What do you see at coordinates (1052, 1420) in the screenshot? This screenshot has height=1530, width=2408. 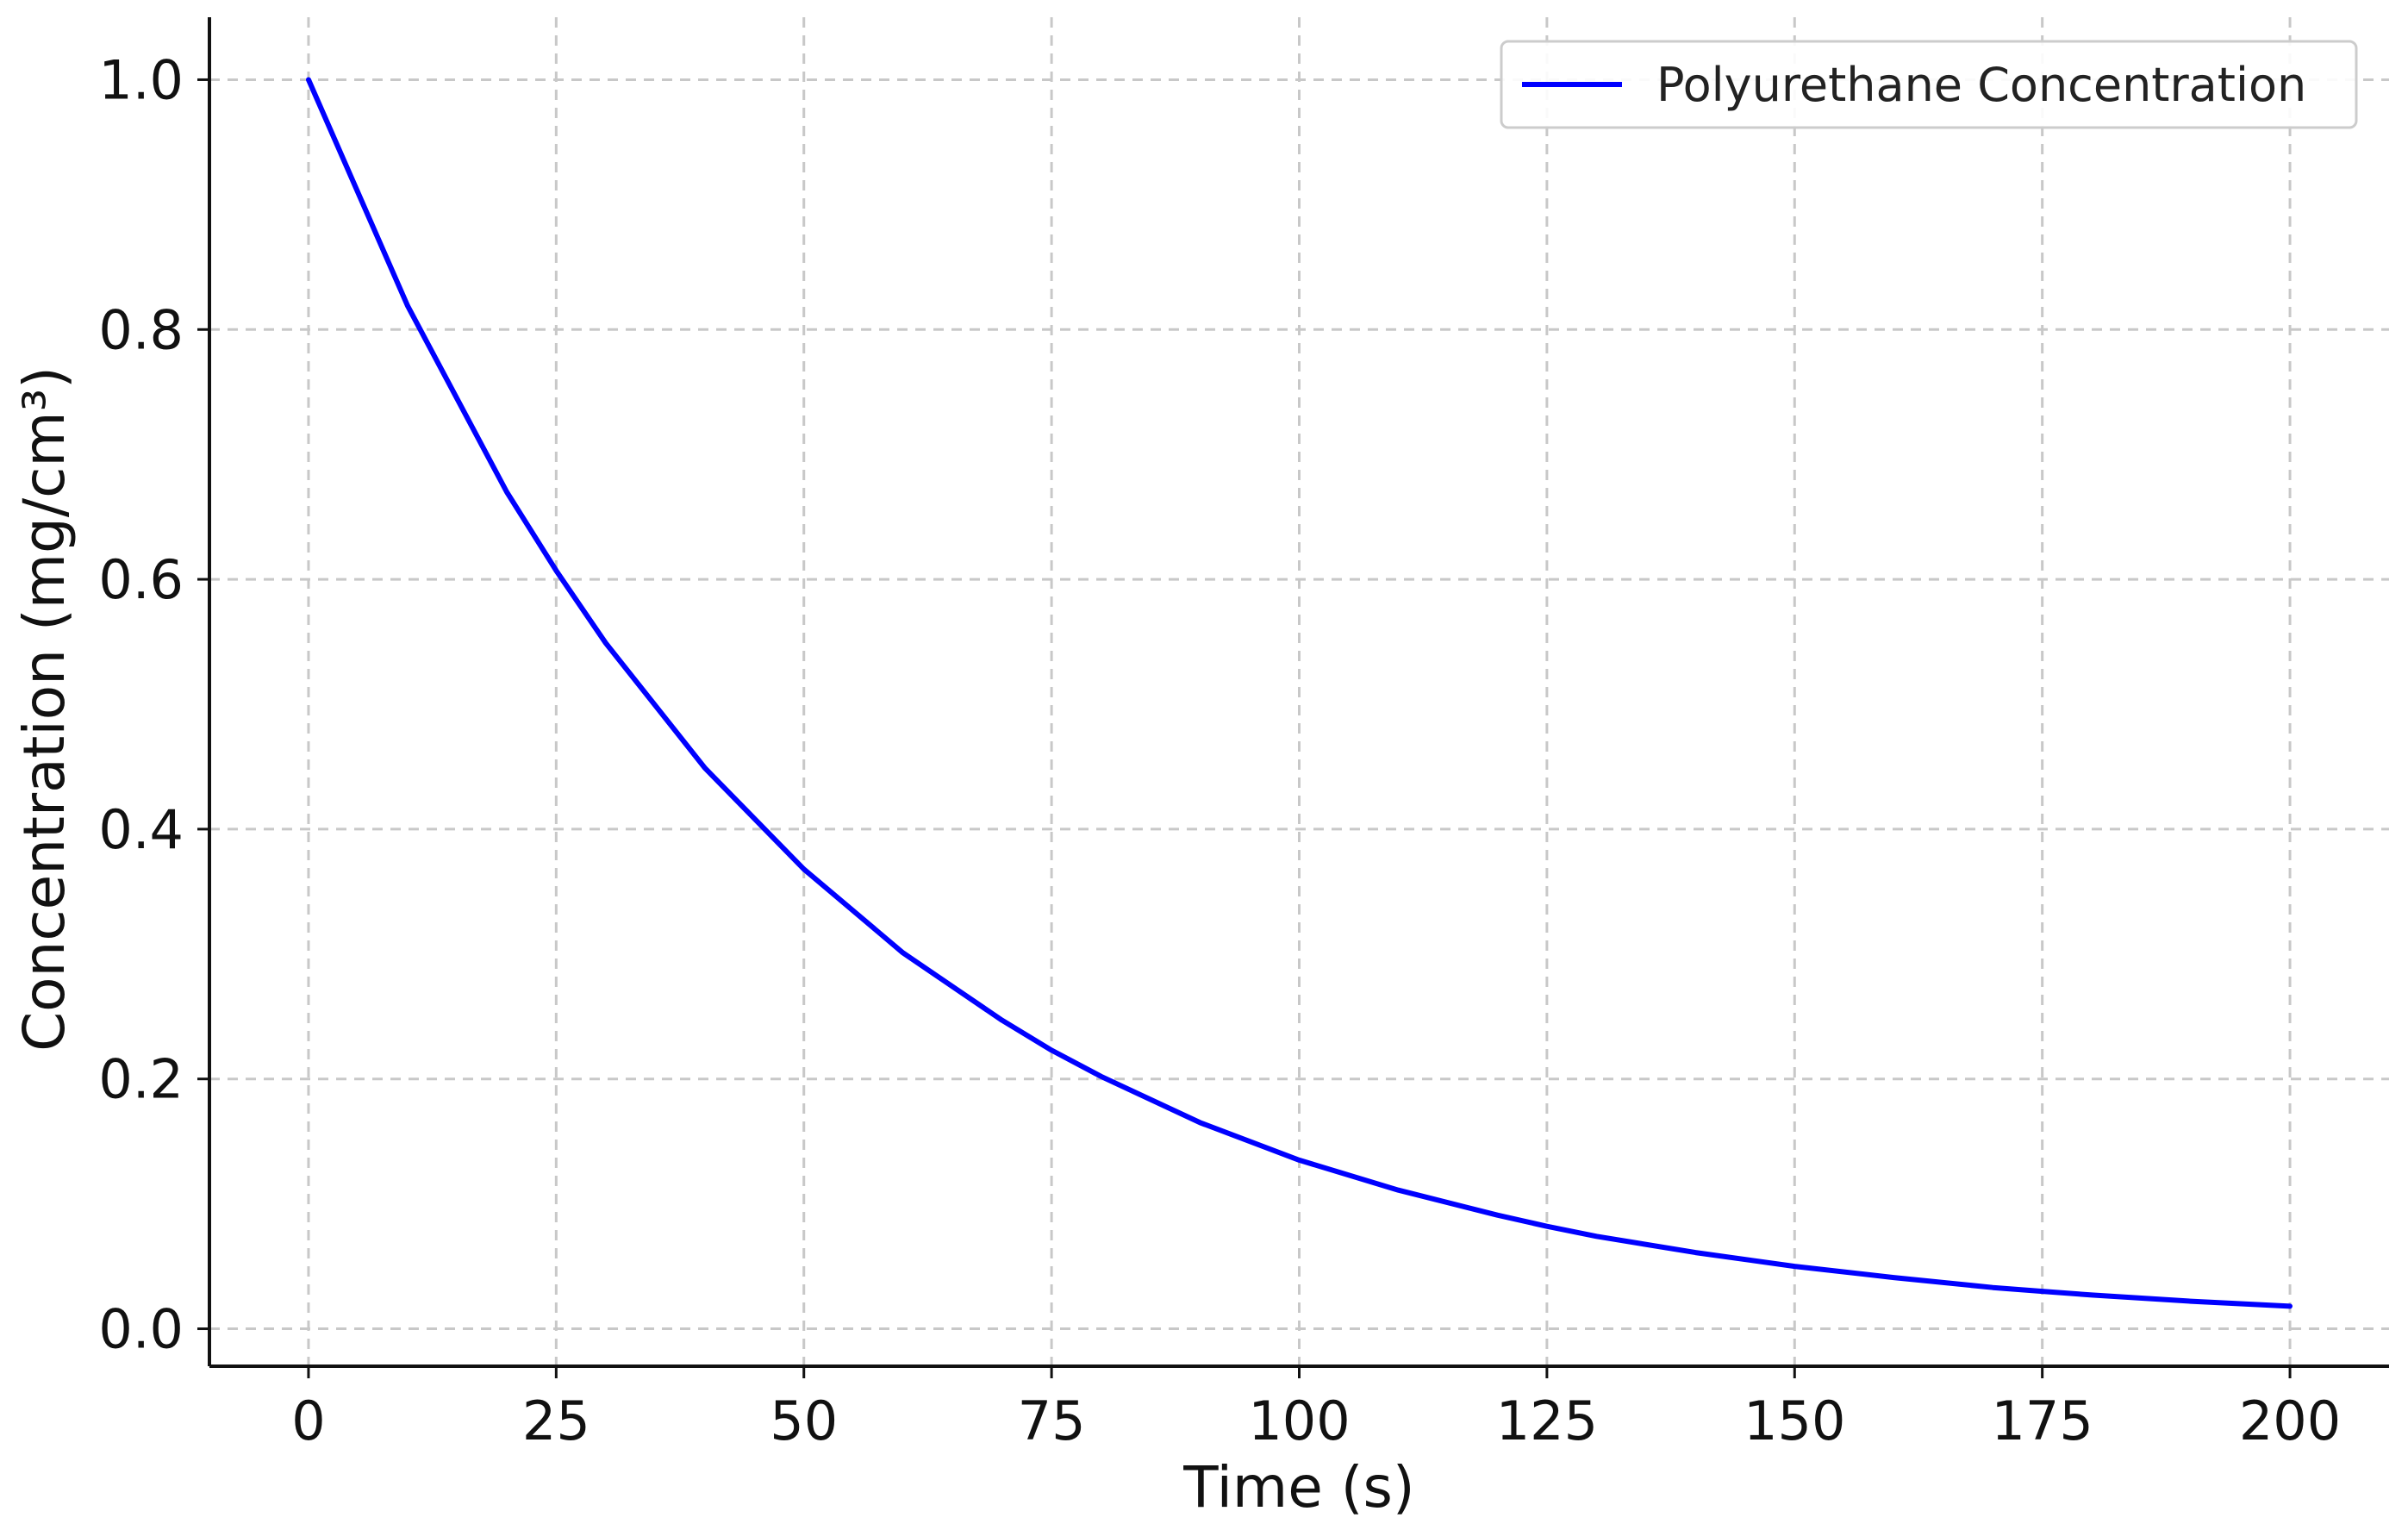 I see `x-tick-label: 75` at bounding box center [1052, 1420].